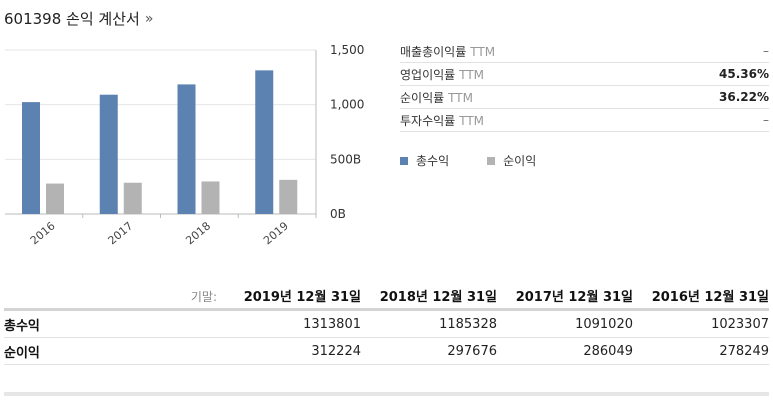 The image size is (773, 401). Describe the element at coordinates (574, 297) in the screenshot. I see `period-column-header: 2017년 12월 31일` at that location.